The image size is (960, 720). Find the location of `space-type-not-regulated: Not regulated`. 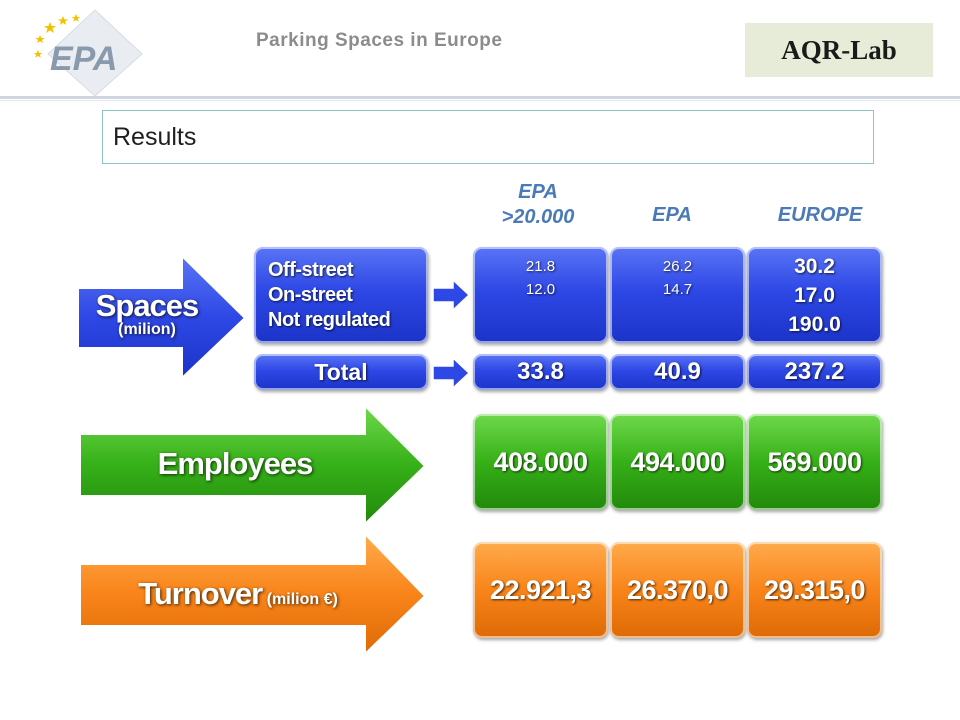

space-type-not-regulated: Not regulated is located at coordinates (329, 319).